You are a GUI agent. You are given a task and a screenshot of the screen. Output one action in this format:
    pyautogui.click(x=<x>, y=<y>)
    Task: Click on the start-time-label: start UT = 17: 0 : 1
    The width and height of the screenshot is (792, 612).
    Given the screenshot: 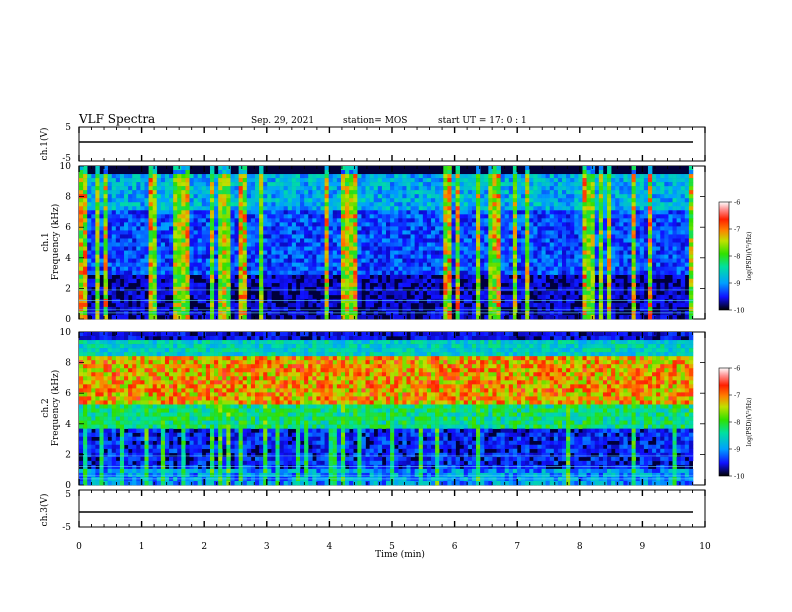 What is the action you would take?
    pyautogui.click(x=482, y=121)
    